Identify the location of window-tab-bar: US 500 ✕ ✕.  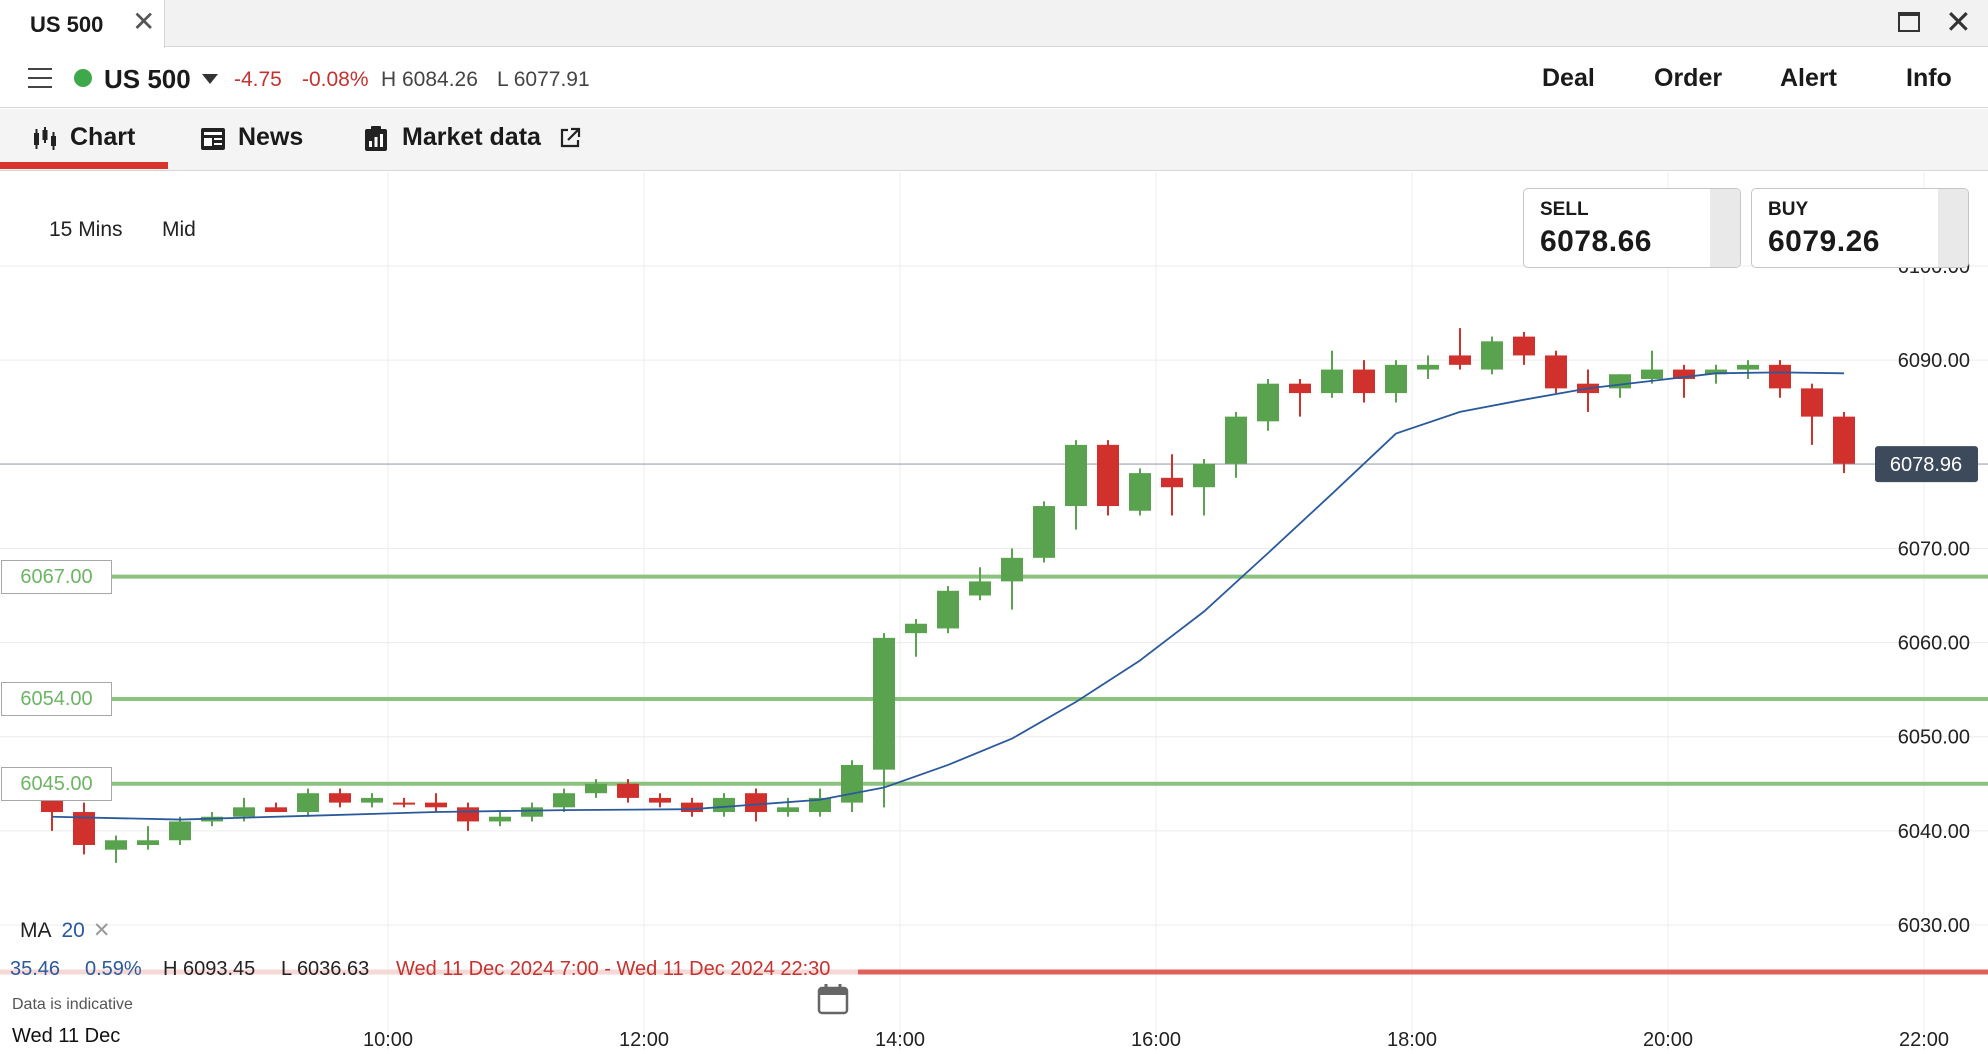
(994, 24).